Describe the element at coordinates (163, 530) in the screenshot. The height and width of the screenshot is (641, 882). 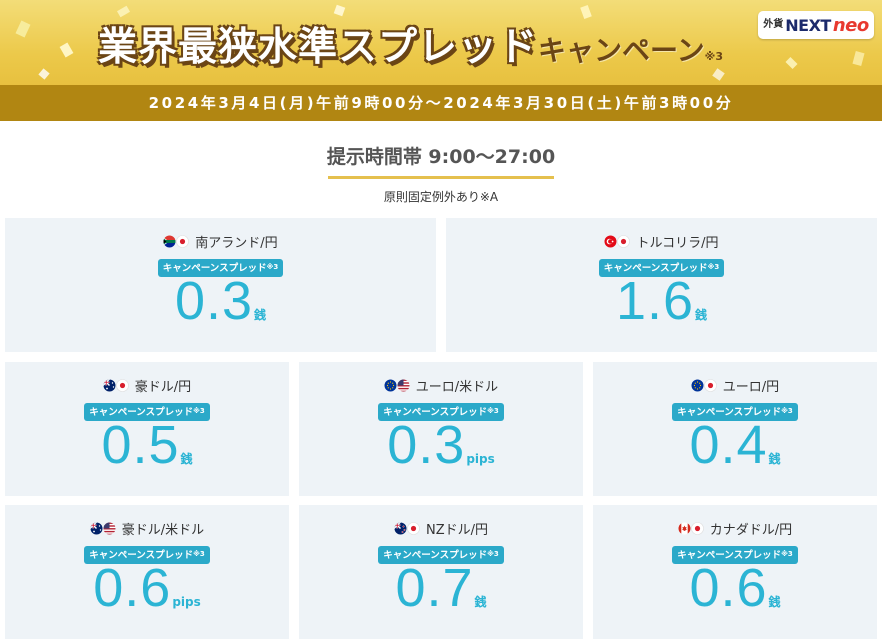
I see `currency-pair-name: 豪ドル/米ドル` at that location.